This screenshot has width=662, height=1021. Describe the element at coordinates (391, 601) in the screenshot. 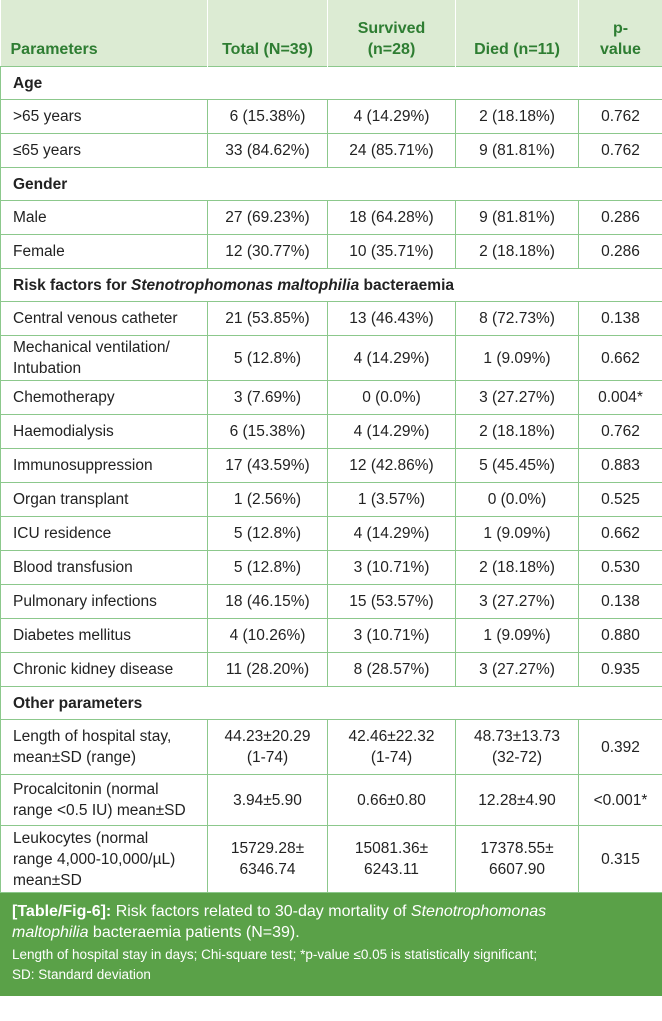

I see `cell-survived: 15 (53.57%)` at that location.